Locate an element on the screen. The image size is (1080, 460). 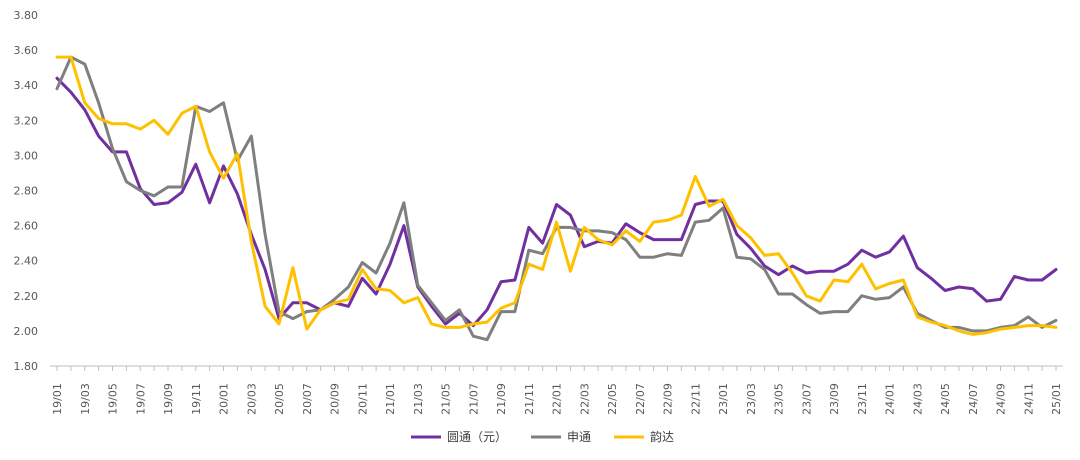
x-tick-label: 19/05 is located at coordinates (113, 399).